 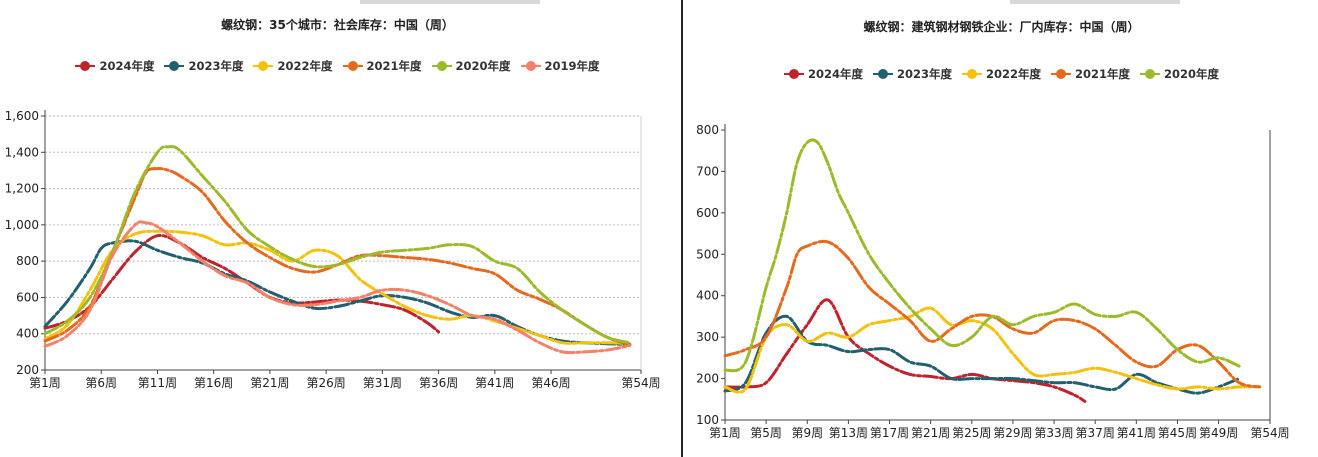 I want to click on x-tick-label: 第11周, so click(x=157, y=383).